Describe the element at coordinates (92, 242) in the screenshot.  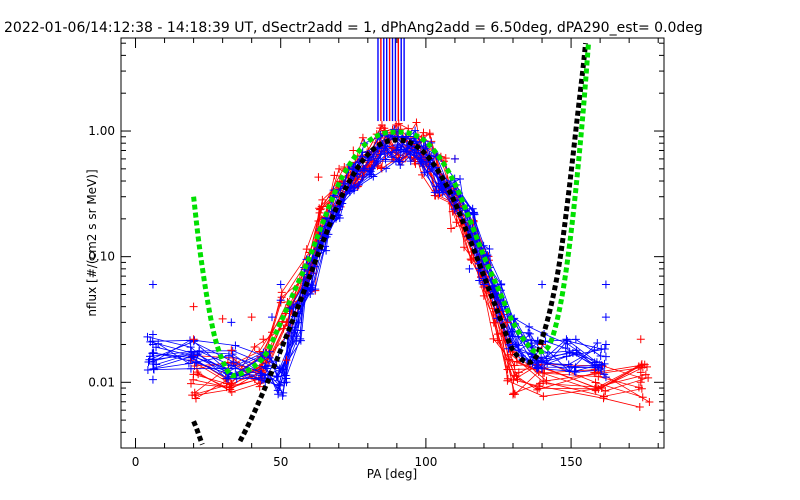
I see `y-axis-label: nflux [#/(cm2 s sr MeV)]` at that location.